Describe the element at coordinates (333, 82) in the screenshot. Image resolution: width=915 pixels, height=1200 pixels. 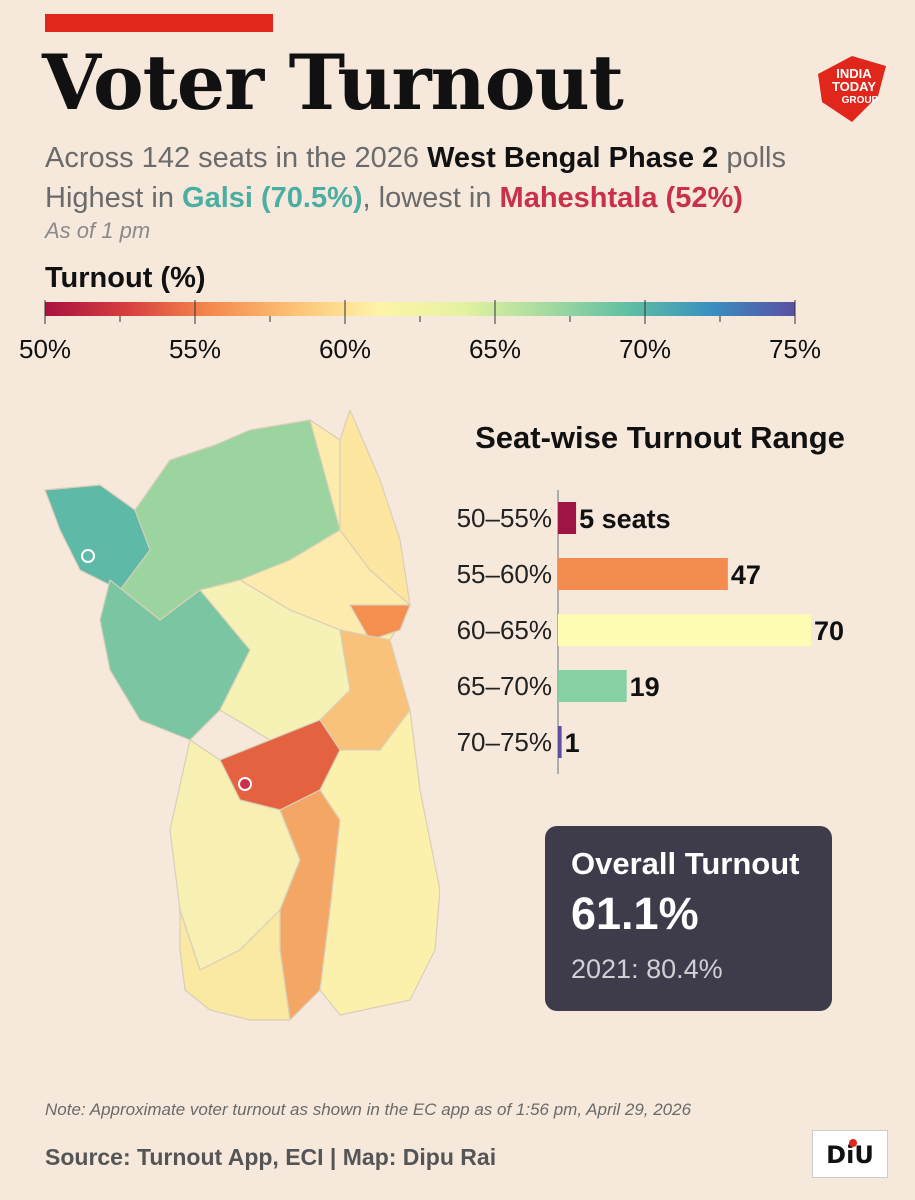
I see `page-title: Voter Turnout` at that location.